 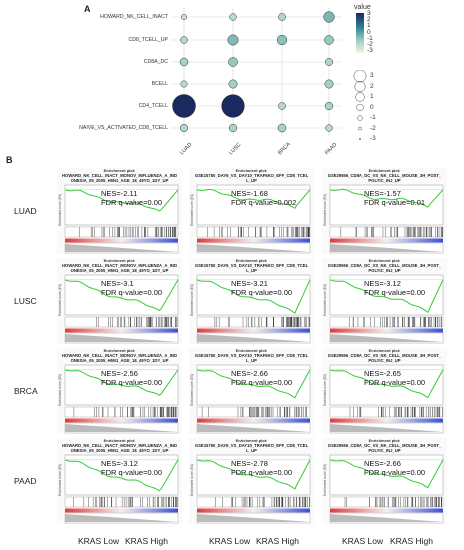 I want to click on color-tick: 1, so click(x=369, y=26).